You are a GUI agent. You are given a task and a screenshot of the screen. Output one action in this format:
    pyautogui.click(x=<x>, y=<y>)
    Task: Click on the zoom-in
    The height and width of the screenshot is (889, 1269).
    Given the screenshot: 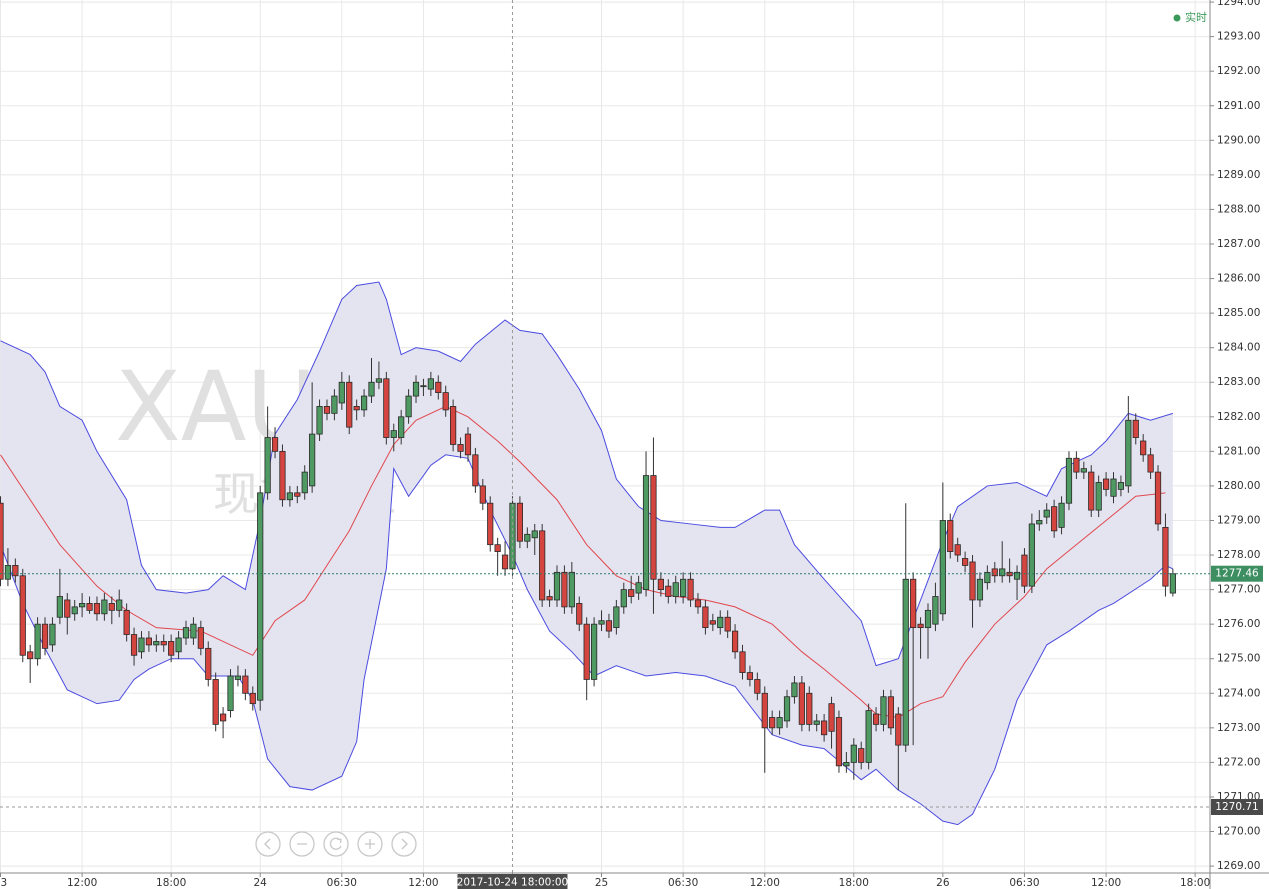 What is the action you would take?
    pyautogui.click(x=370, y=844)
    